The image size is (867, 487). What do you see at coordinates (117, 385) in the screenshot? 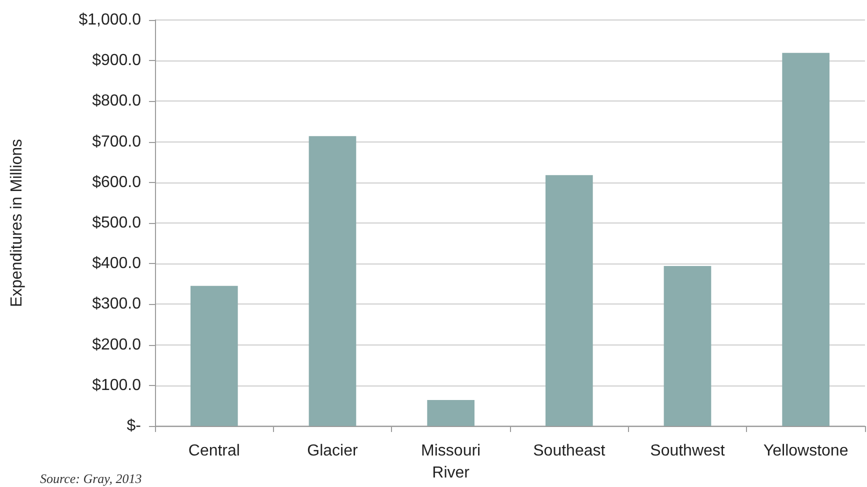
I see `y-tick-label: $100.0` at bounding box center [117, 385].